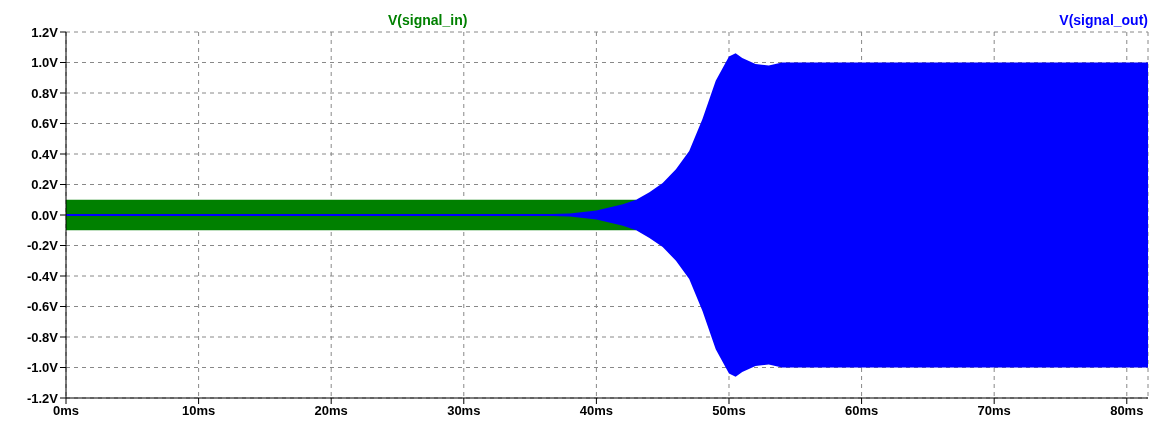  I want to click on y-tick-label: 0.2V, so click(45, 185).